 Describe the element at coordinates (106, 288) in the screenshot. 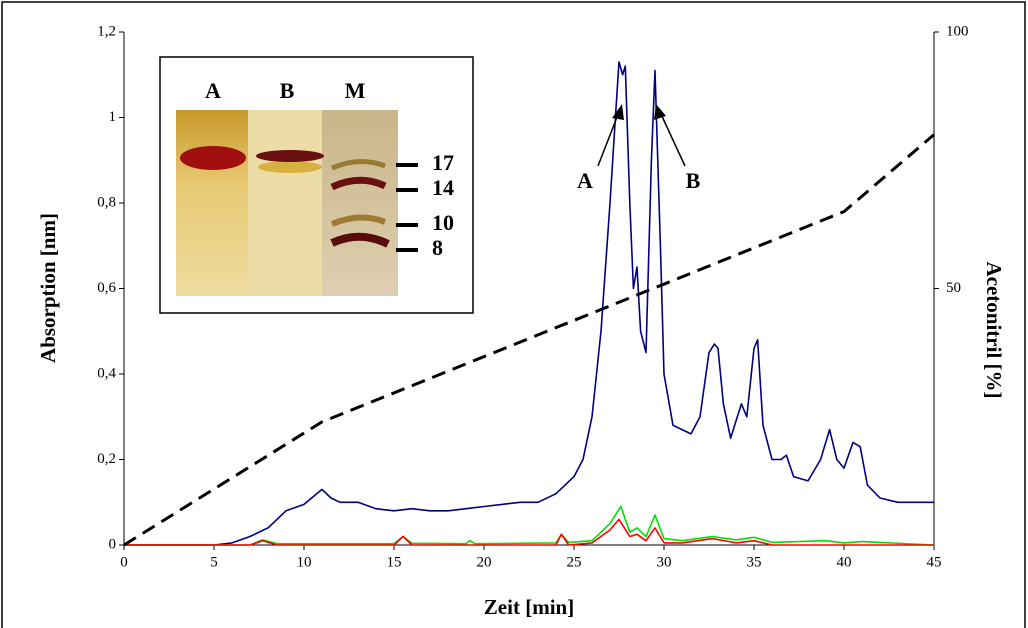

I see `y-tick-label: 0,6` at that location.